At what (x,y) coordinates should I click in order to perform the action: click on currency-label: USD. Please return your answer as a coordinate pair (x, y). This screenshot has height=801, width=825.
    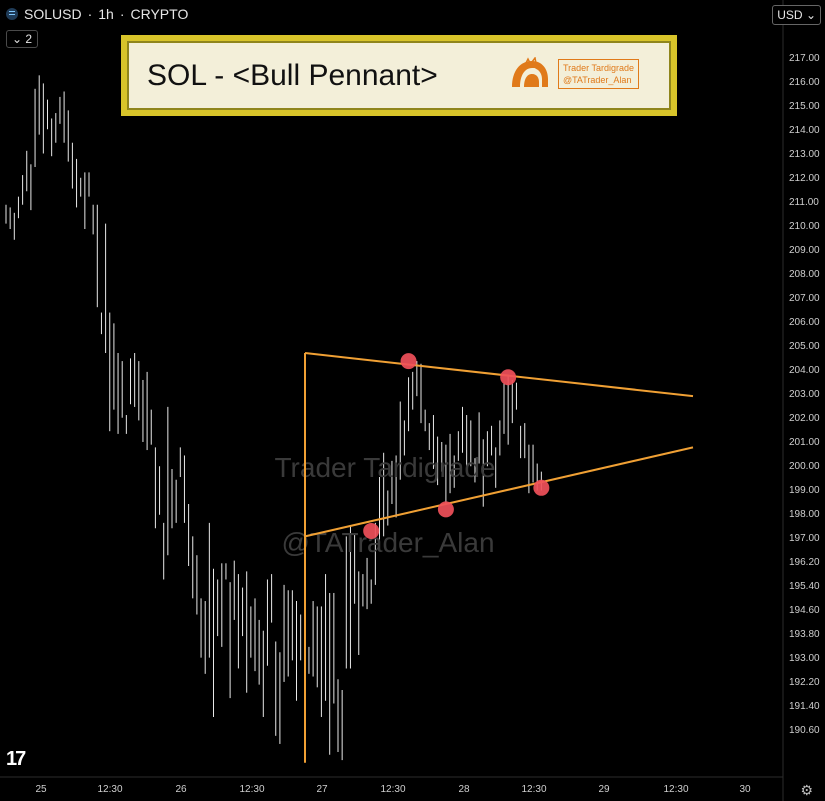
    Looking at the image, I should click on (790, 15).